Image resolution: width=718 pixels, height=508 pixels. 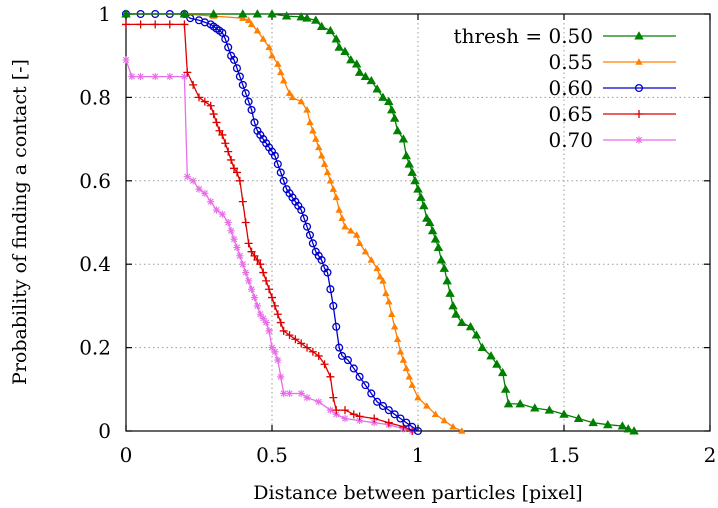 I want to click on y-tick-label: 0, so click(x=104, y=431).